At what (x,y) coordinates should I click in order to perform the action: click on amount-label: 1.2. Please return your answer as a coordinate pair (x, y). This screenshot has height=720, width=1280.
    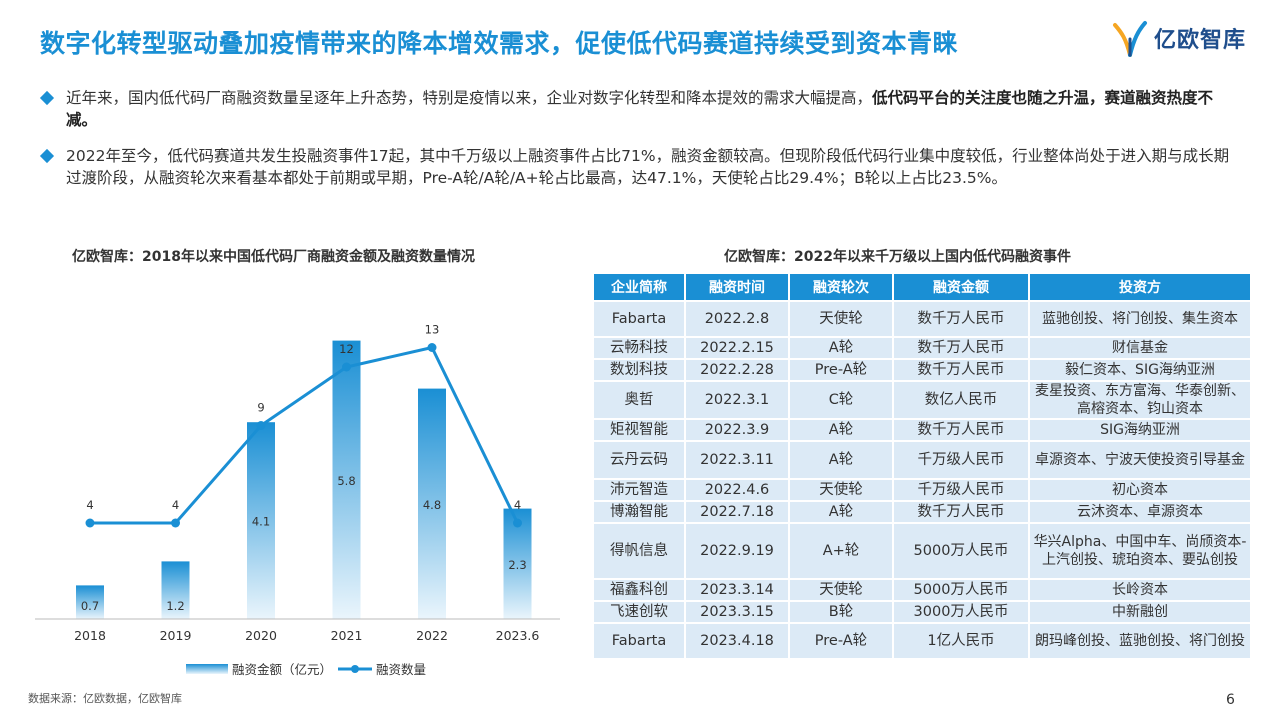
    Looking at the image, I should click on (175, 606).